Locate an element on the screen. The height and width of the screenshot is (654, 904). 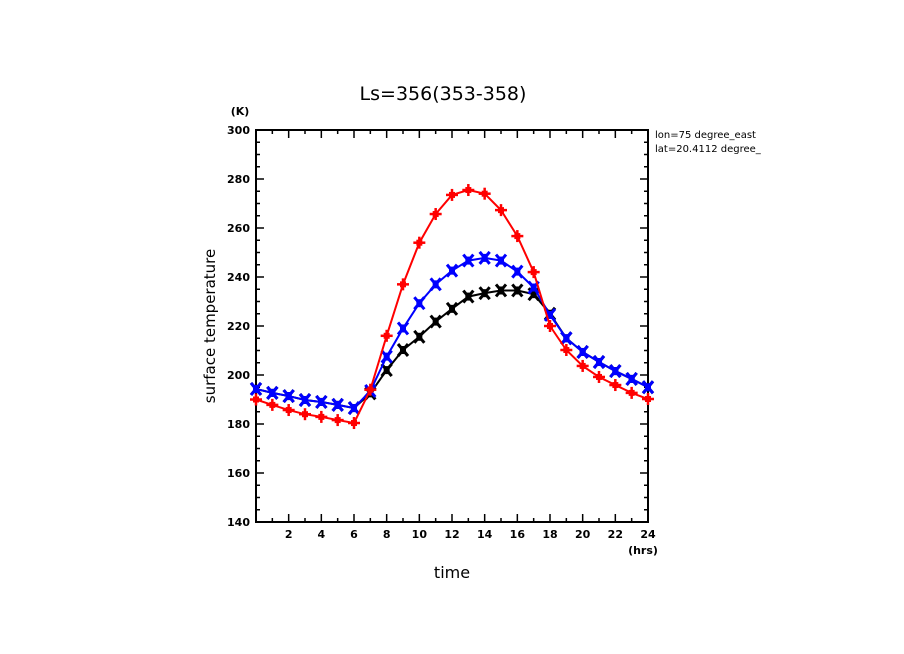
y-axis-label: surface temperature is located at coordinates (210, 326).